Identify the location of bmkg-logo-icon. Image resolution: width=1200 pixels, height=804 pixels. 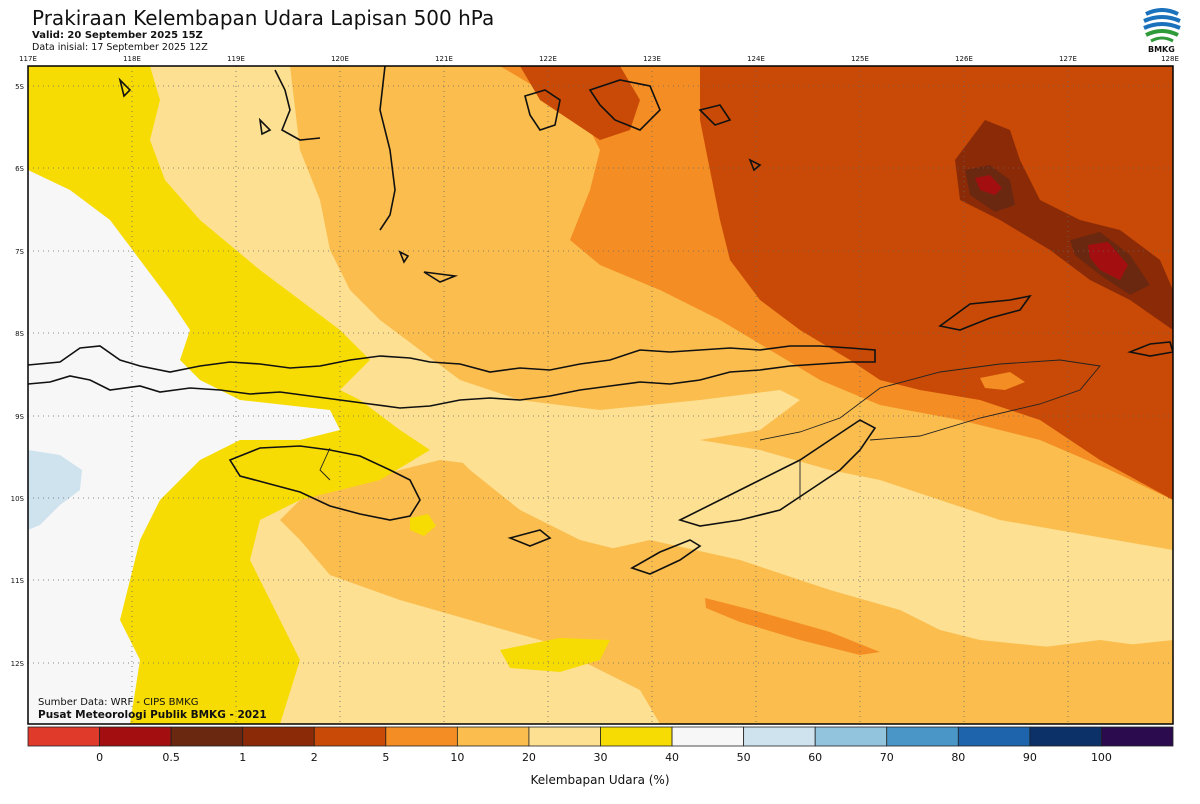
(1162, 25).